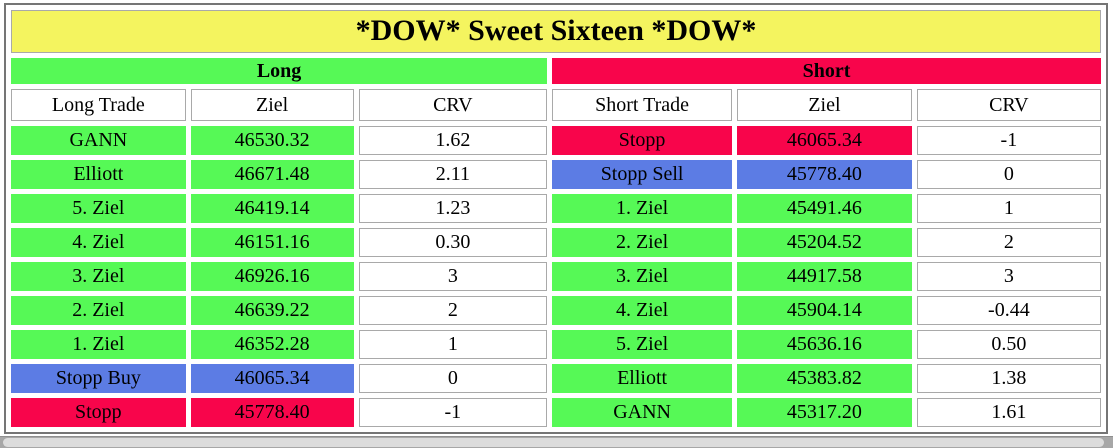 The width and height of the screenshot is (1113, 448). What do you see at coordinates (642, 208) in the screenshot?
I see `short-trade-cell: 1. Ziel` at bounding box center [642, 208].